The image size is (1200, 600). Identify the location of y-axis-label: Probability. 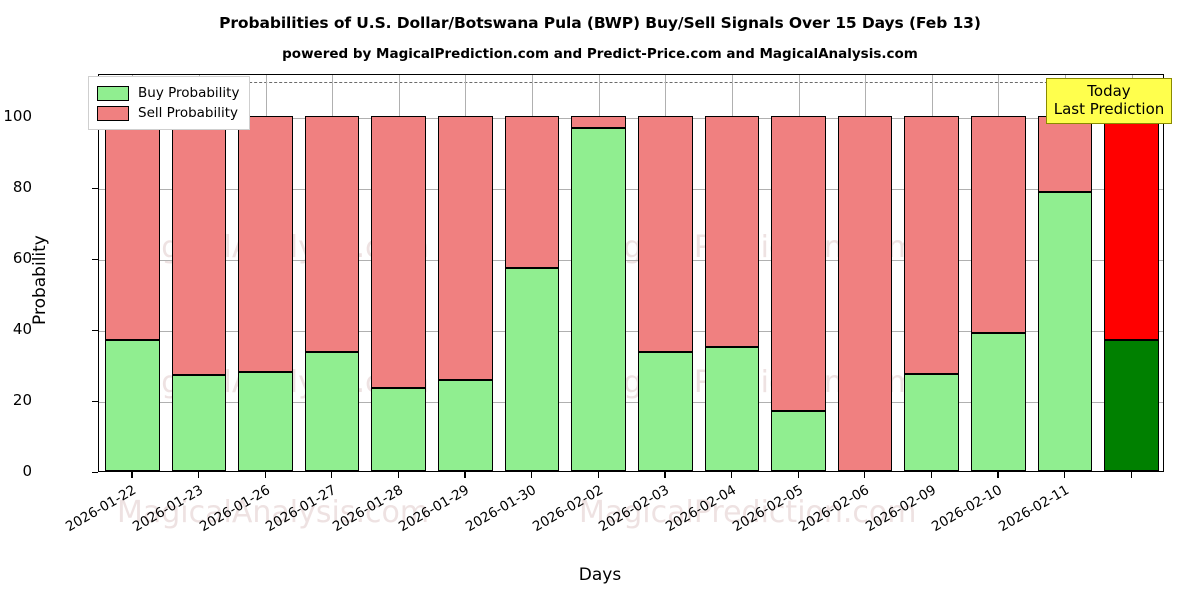
(40, 280).